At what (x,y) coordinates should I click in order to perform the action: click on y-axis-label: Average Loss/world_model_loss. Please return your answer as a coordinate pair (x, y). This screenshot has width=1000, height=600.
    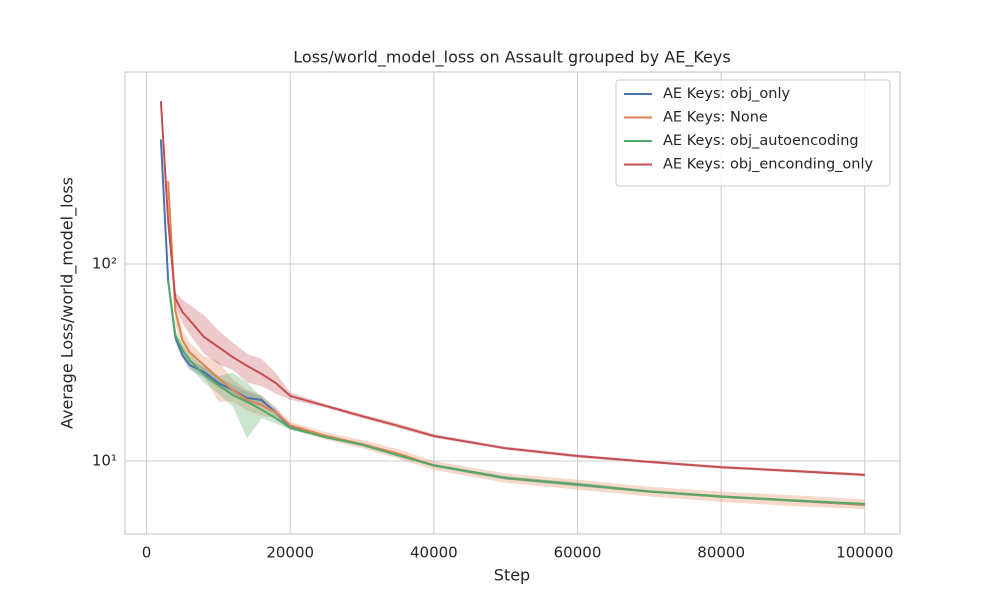
    Looking at the image, I should click on (68, 303).